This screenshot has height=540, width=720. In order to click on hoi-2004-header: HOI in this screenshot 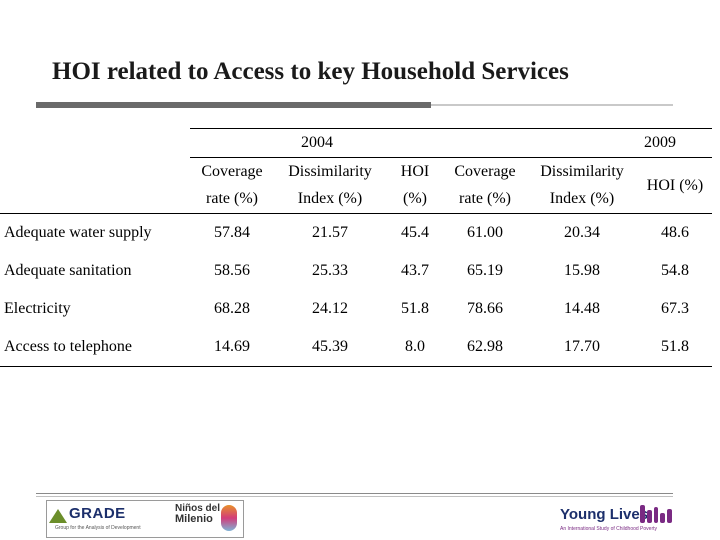, I will do `click(415, 171)`.